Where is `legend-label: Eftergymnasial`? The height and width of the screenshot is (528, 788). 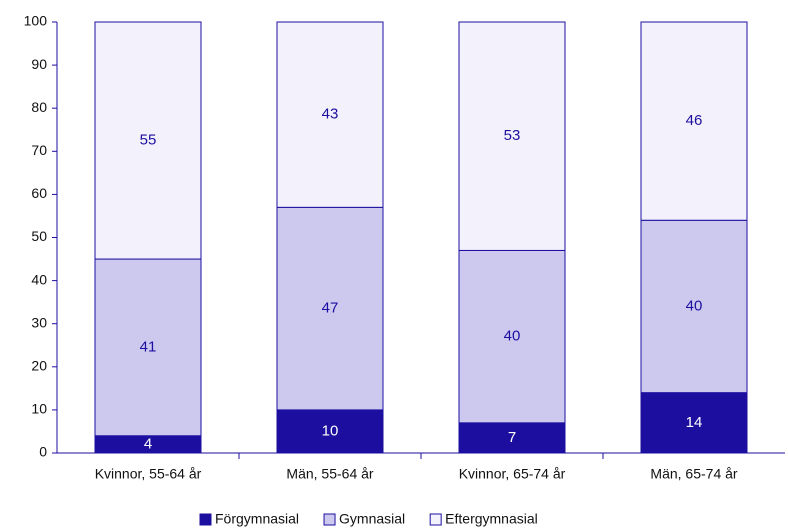
legend-label: Eftergymnasial is located at coordinates (491, 519).